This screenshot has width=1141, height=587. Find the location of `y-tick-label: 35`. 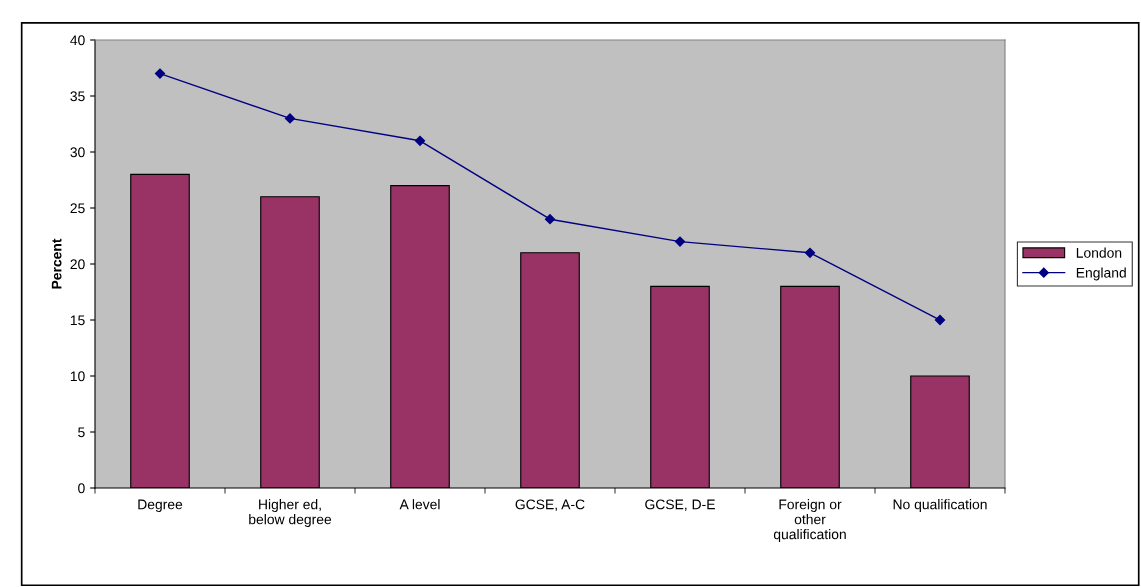

y-tick-label: 35 is located at coordinates (77, 96).